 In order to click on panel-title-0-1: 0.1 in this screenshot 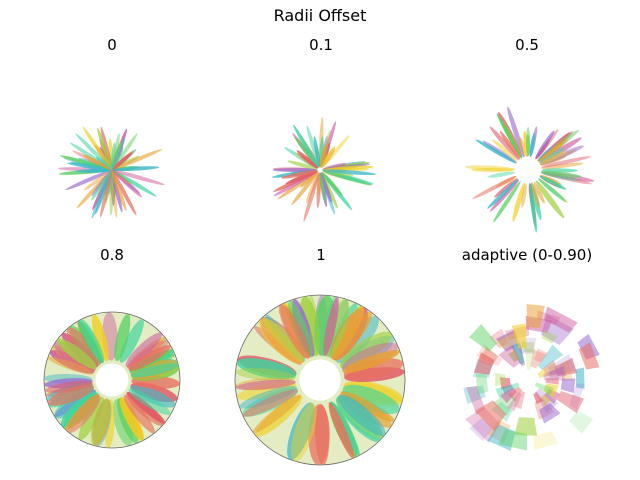, I will do `click(321, 45)`.